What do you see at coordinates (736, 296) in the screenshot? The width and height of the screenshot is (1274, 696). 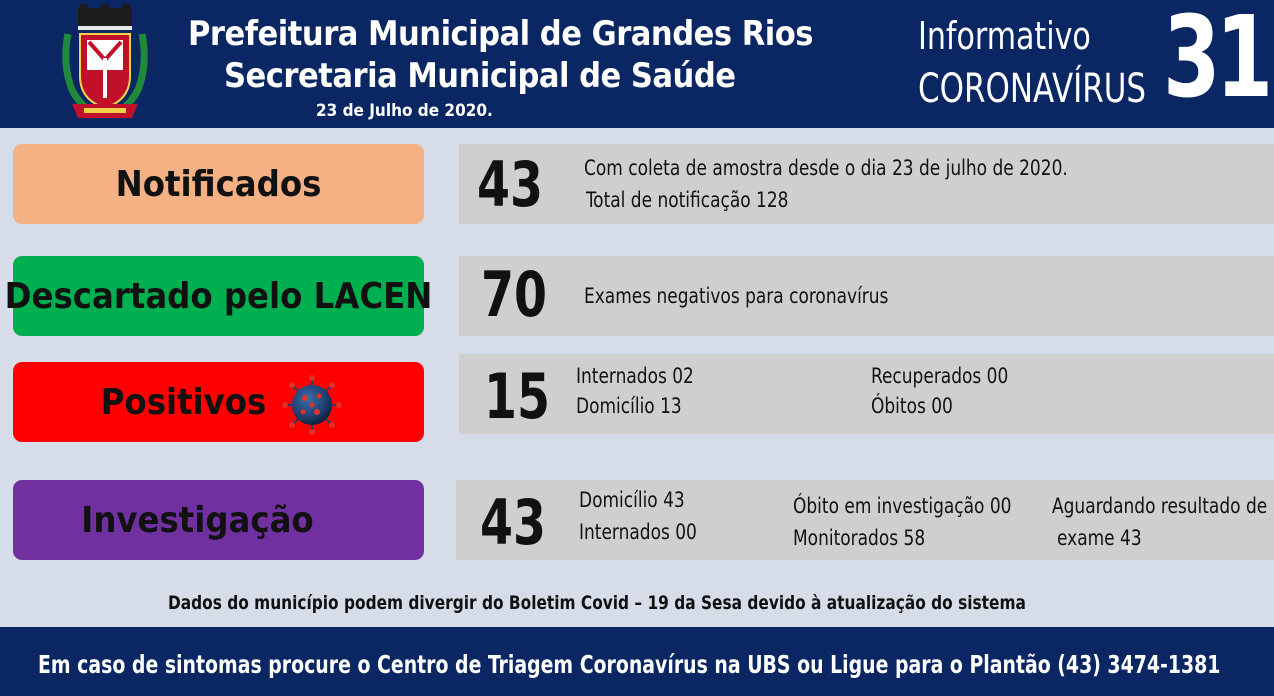 I see `descartado-line1: Exames negativos para coronavírus` at bounding box center [736, 296].